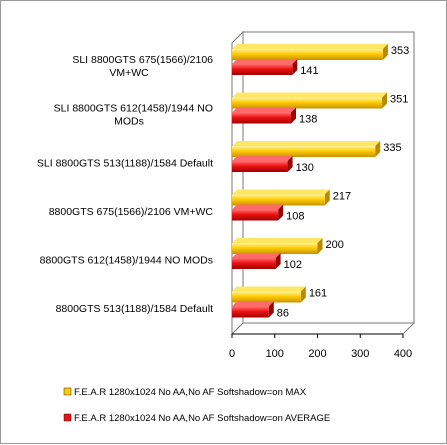 The image size is (447, 445). I want to click on category-label: SLI 8800GTS 612(1458)/1944 NO, so click(133, 108).